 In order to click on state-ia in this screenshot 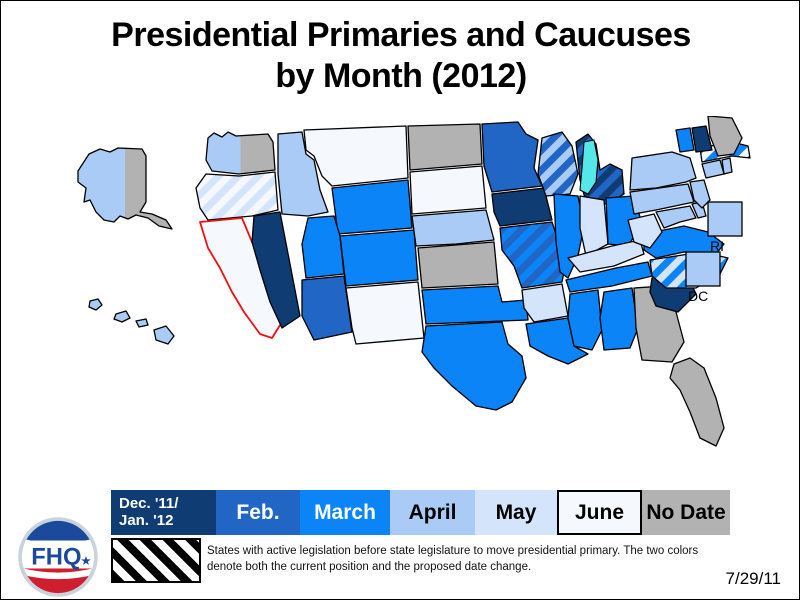, I will do `click(522, 207)`.